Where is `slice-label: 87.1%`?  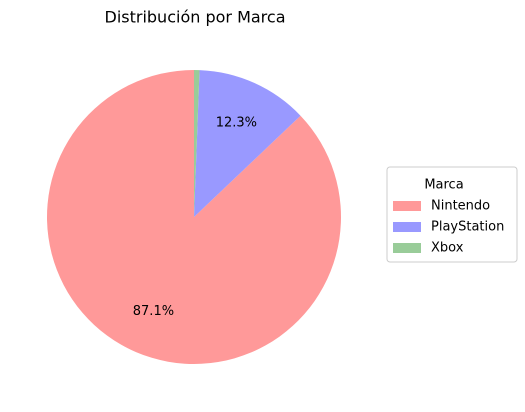
slice-label: 87.1% is located at coordinates (153, 311).